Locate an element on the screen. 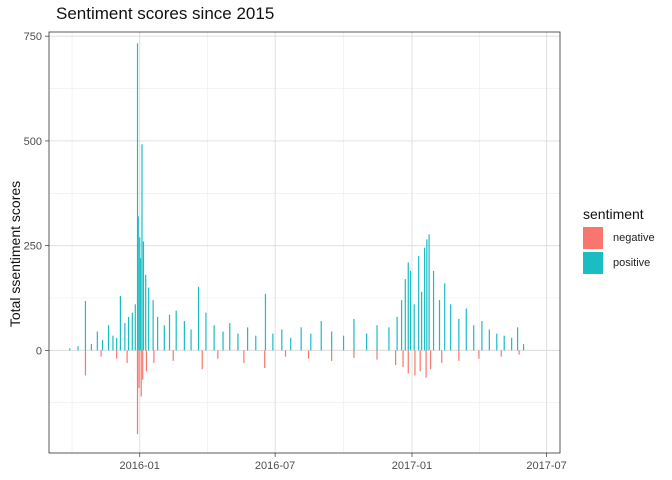 This screenshot has height=480, width=672. y-tick-label: 500 is located at coordinates (33, 142).